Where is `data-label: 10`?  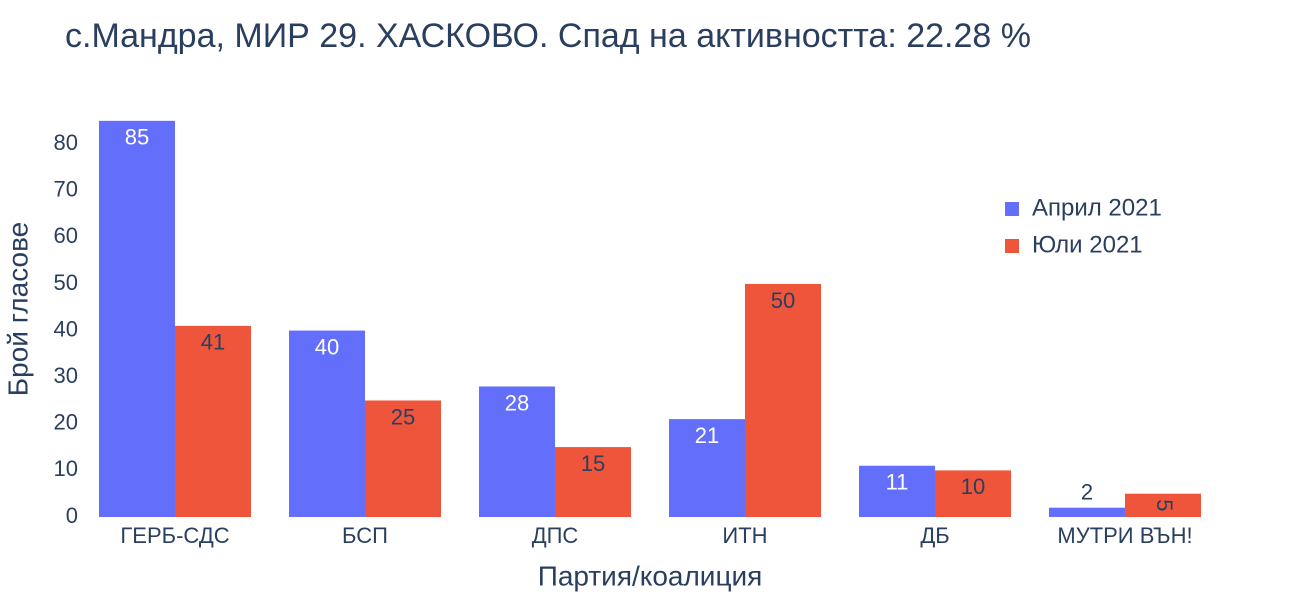
data-label: 10 is located at coordinates (973, 486).